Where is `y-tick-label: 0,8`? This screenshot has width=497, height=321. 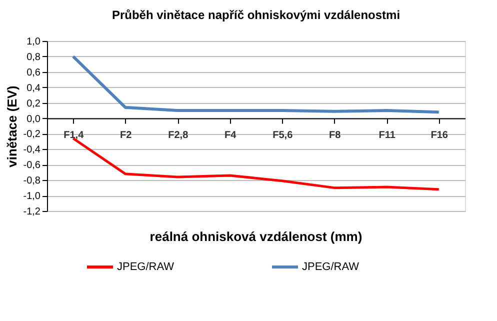
y-tick-label: 0,8 is located at coordinates (33, 57).